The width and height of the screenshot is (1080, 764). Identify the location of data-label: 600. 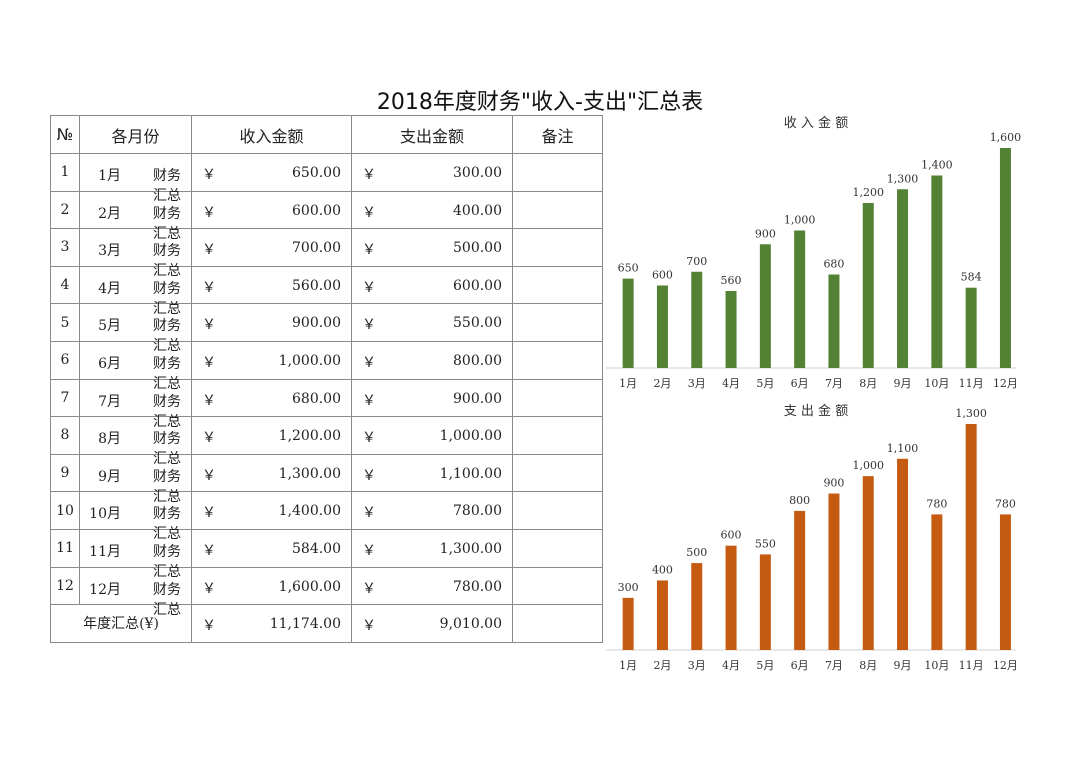
(662, 275).